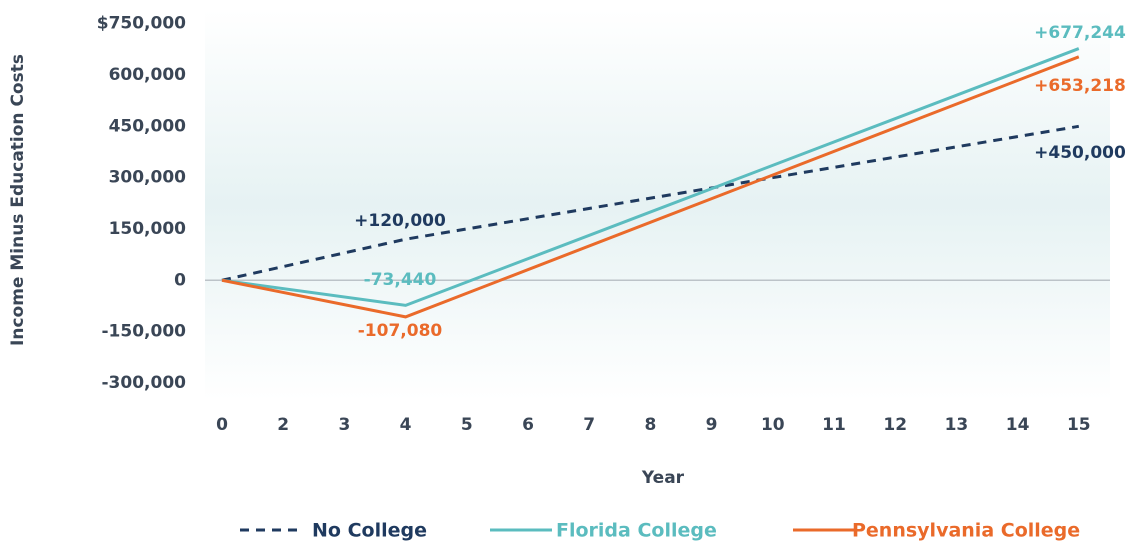 The height and width of the screenshot is (546, 1130). Describe the element at coordinates (369, 531) in the screenshot. I see `legend-label: No College` at that location.